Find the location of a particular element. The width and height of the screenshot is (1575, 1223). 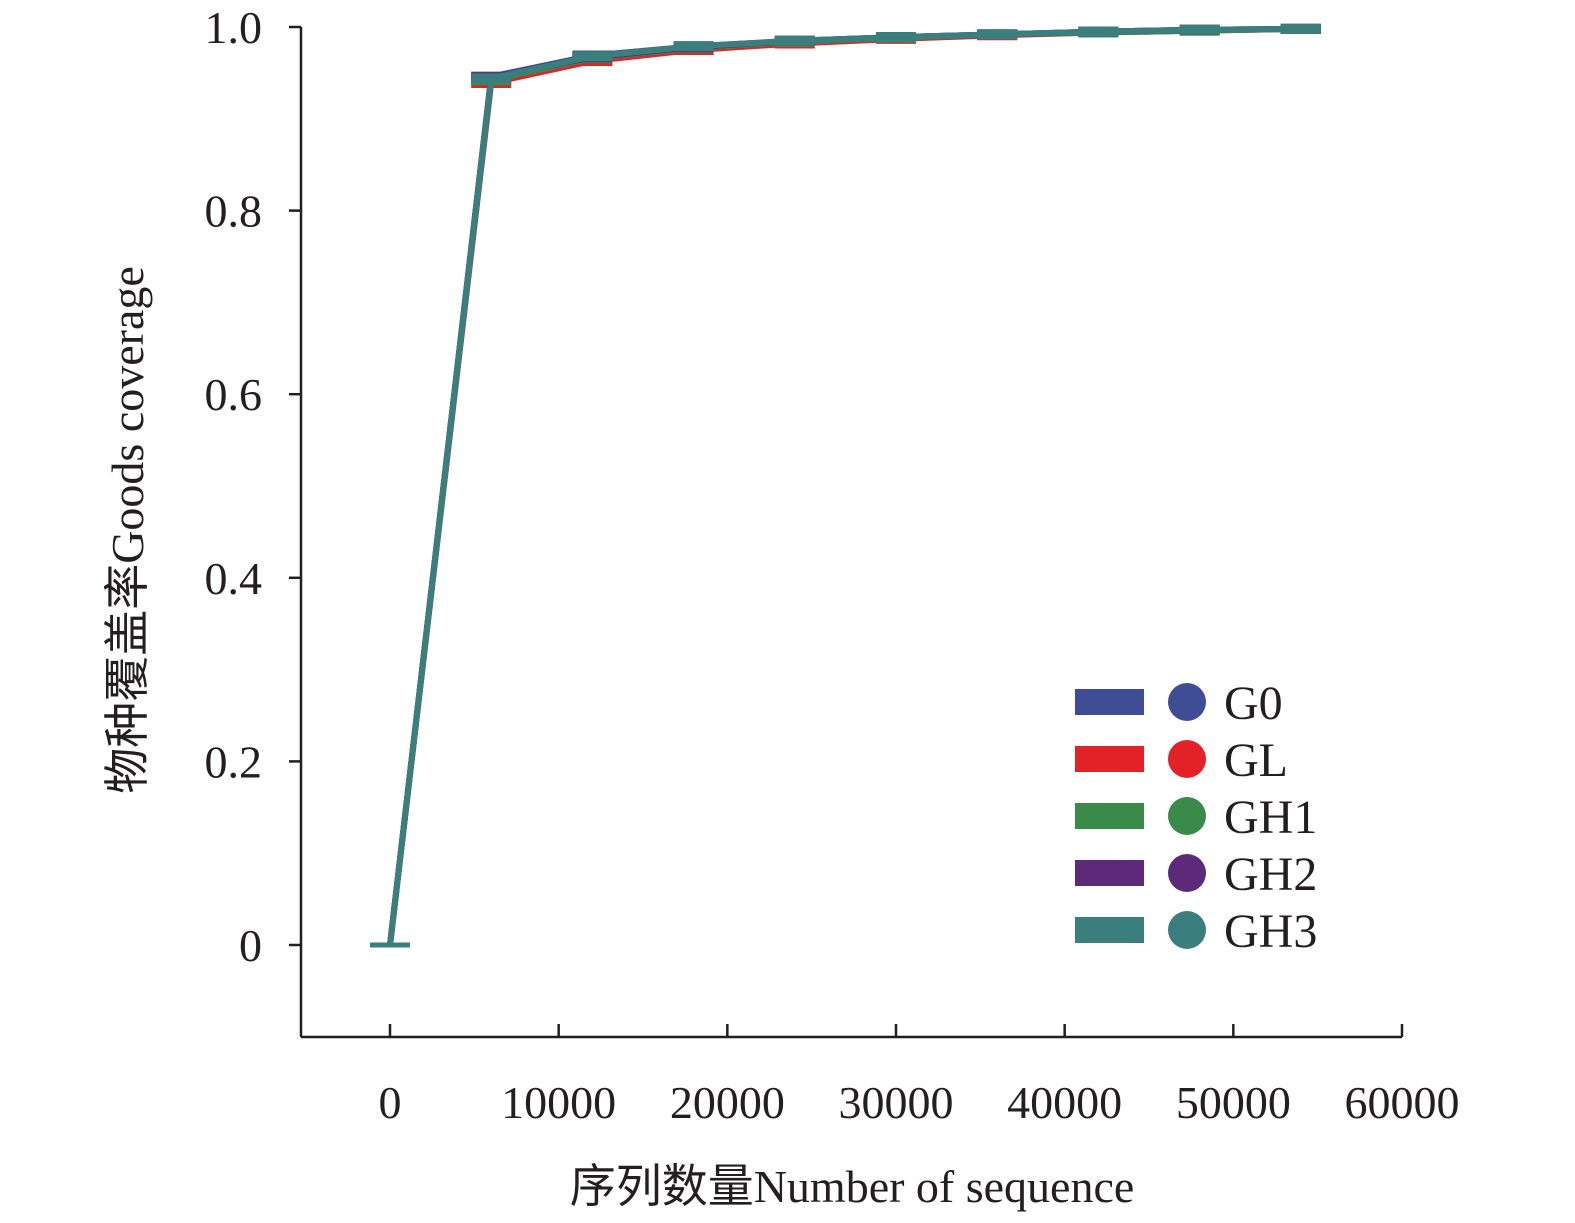

legend-item-gh2: GH2 is located at coordinates (1196, 874).